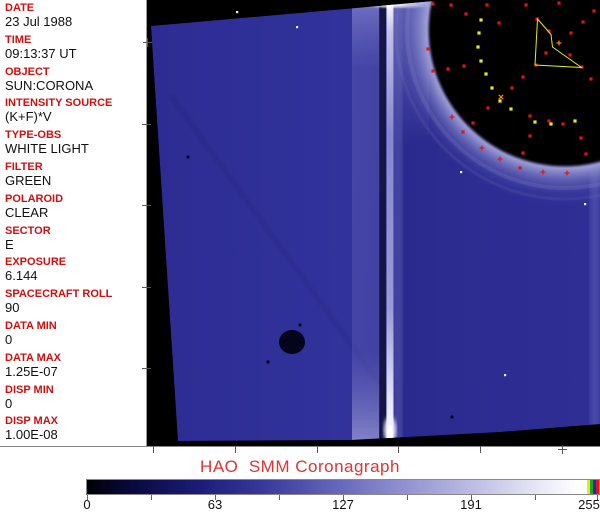 The width and height of the screenshot is (600, 512). What do you see at coordinates (300, 446) in the screenshot?
I see `bottom-axis-line` at bounding box center [300, 446].